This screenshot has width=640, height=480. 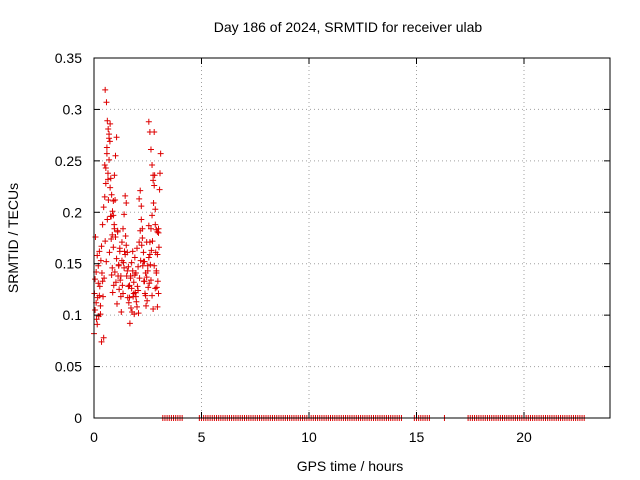 What do you see at coordinates (417, 437) in the screenshot?
I see `x-tick-label: 15` at bounding box center [417, 437].